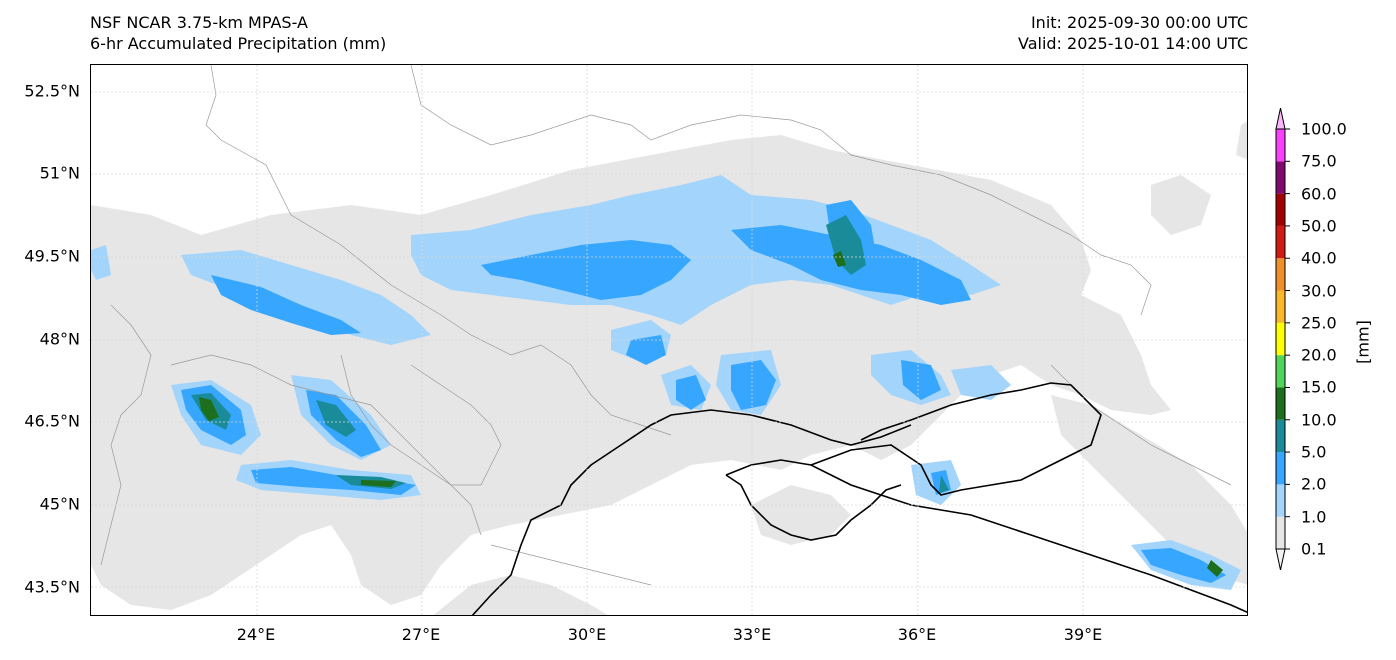 The image size is (1396, 660). What do you see at coordinates (238, 43) in the screenshot?
I see `field-title: 6-hr Accumulated Precipitation (mm)` at bounding box center [238, 43].